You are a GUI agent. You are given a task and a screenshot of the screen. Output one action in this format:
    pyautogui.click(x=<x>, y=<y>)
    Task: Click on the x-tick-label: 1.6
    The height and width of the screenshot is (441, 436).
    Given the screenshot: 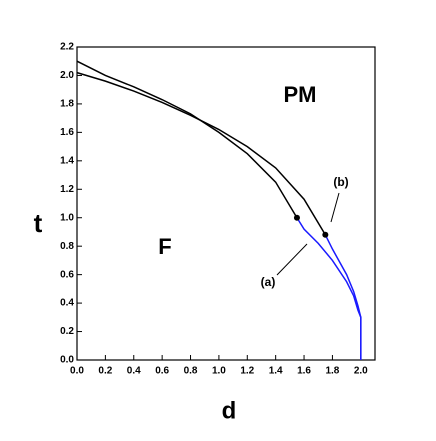 What is the action you would take?
    pyautogui.click(x=304, y=371)
    